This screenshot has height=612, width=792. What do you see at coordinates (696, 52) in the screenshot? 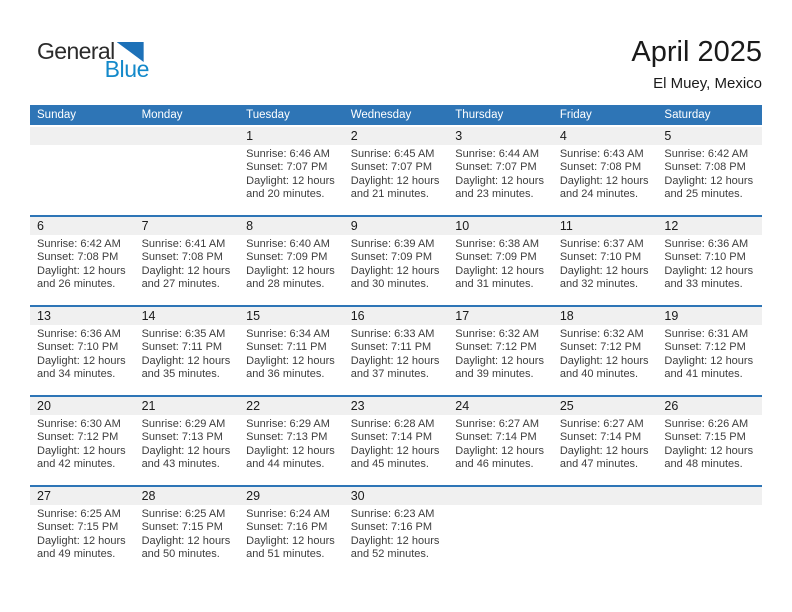
I see `page-title: April 2025` at bounding box center [696, 52].